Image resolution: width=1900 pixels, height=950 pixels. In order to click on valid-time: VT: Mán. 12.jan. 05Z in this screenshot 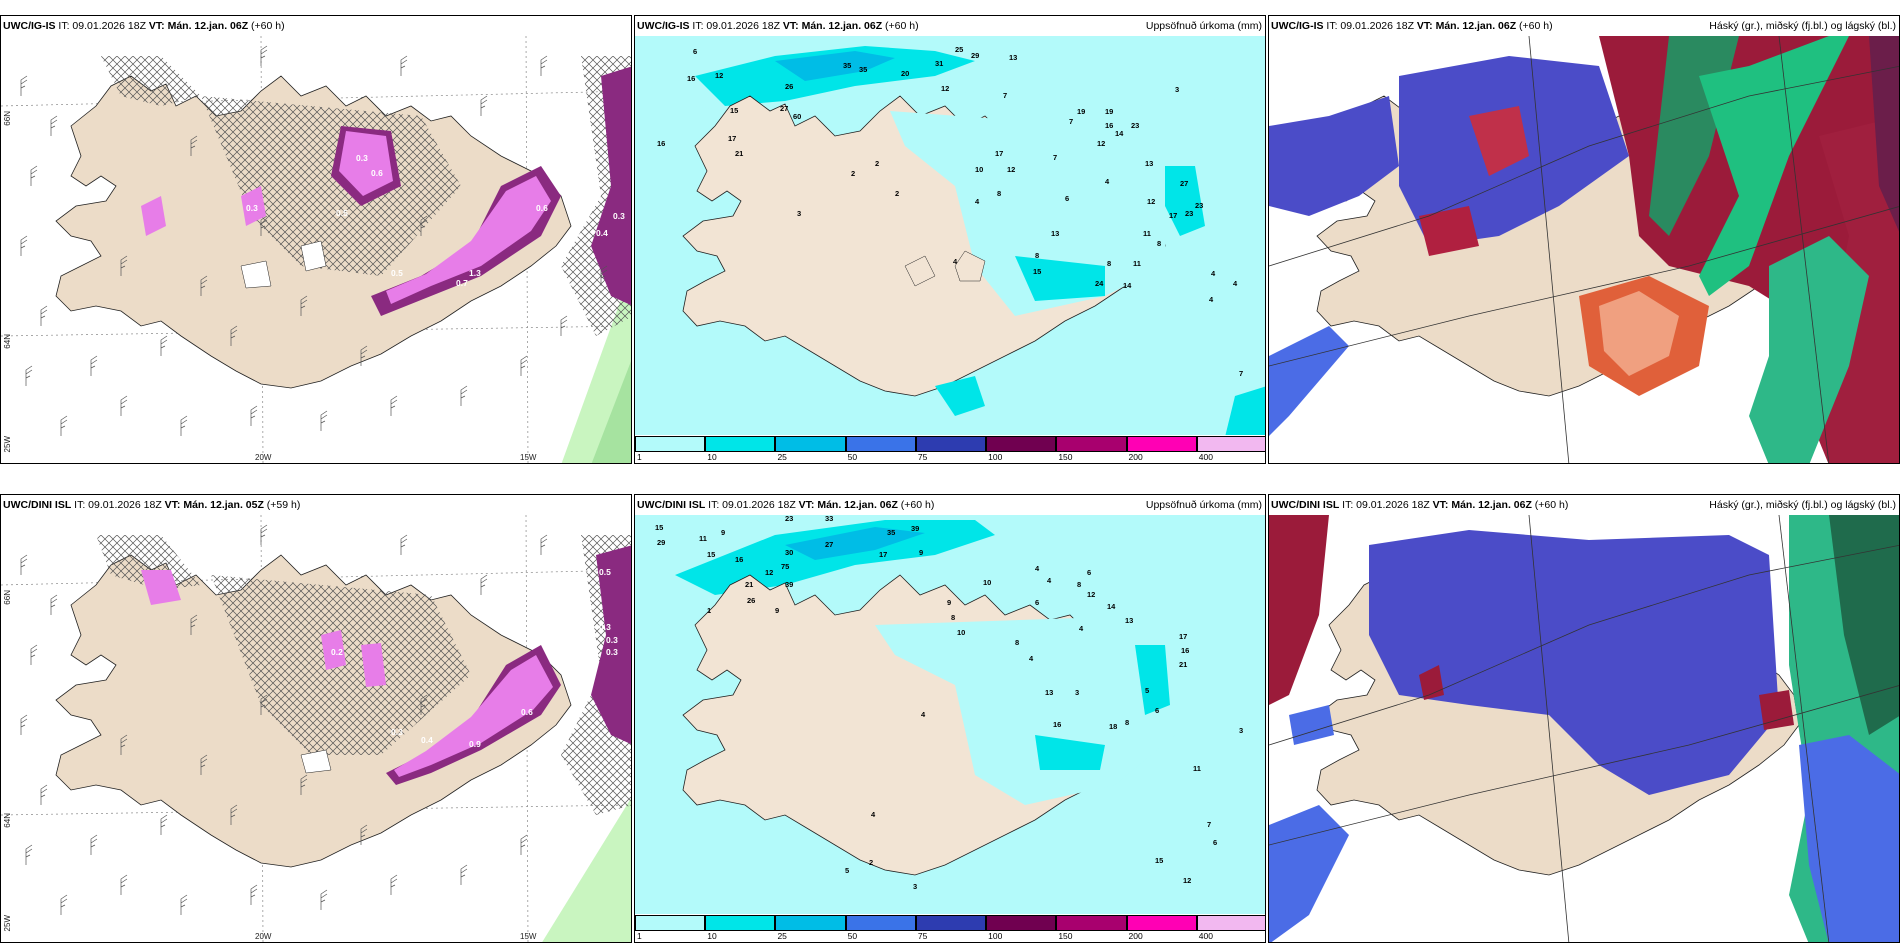, I will do `click(214, 505)`.